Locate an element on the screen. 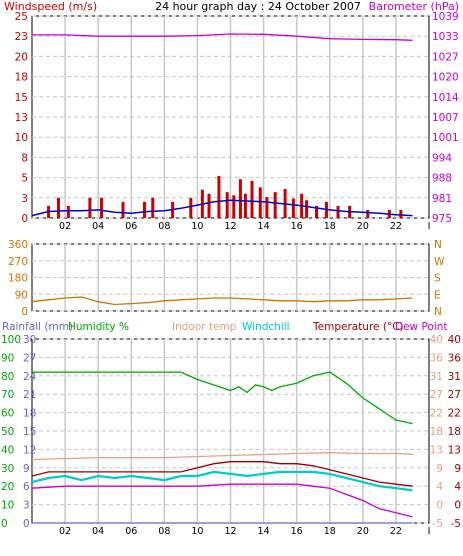 This screenshot has height=556, width=463. temp-x-tick: 10 is located at coordinates (197, 531).